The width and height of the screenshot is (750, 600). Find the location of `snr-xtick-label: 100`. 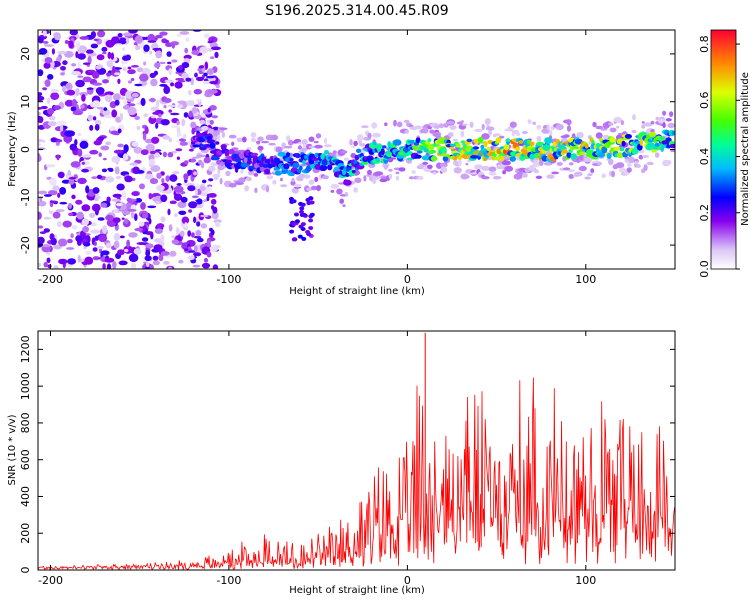

snr-xtick-label: 100 is located at coordinates (585, 580).